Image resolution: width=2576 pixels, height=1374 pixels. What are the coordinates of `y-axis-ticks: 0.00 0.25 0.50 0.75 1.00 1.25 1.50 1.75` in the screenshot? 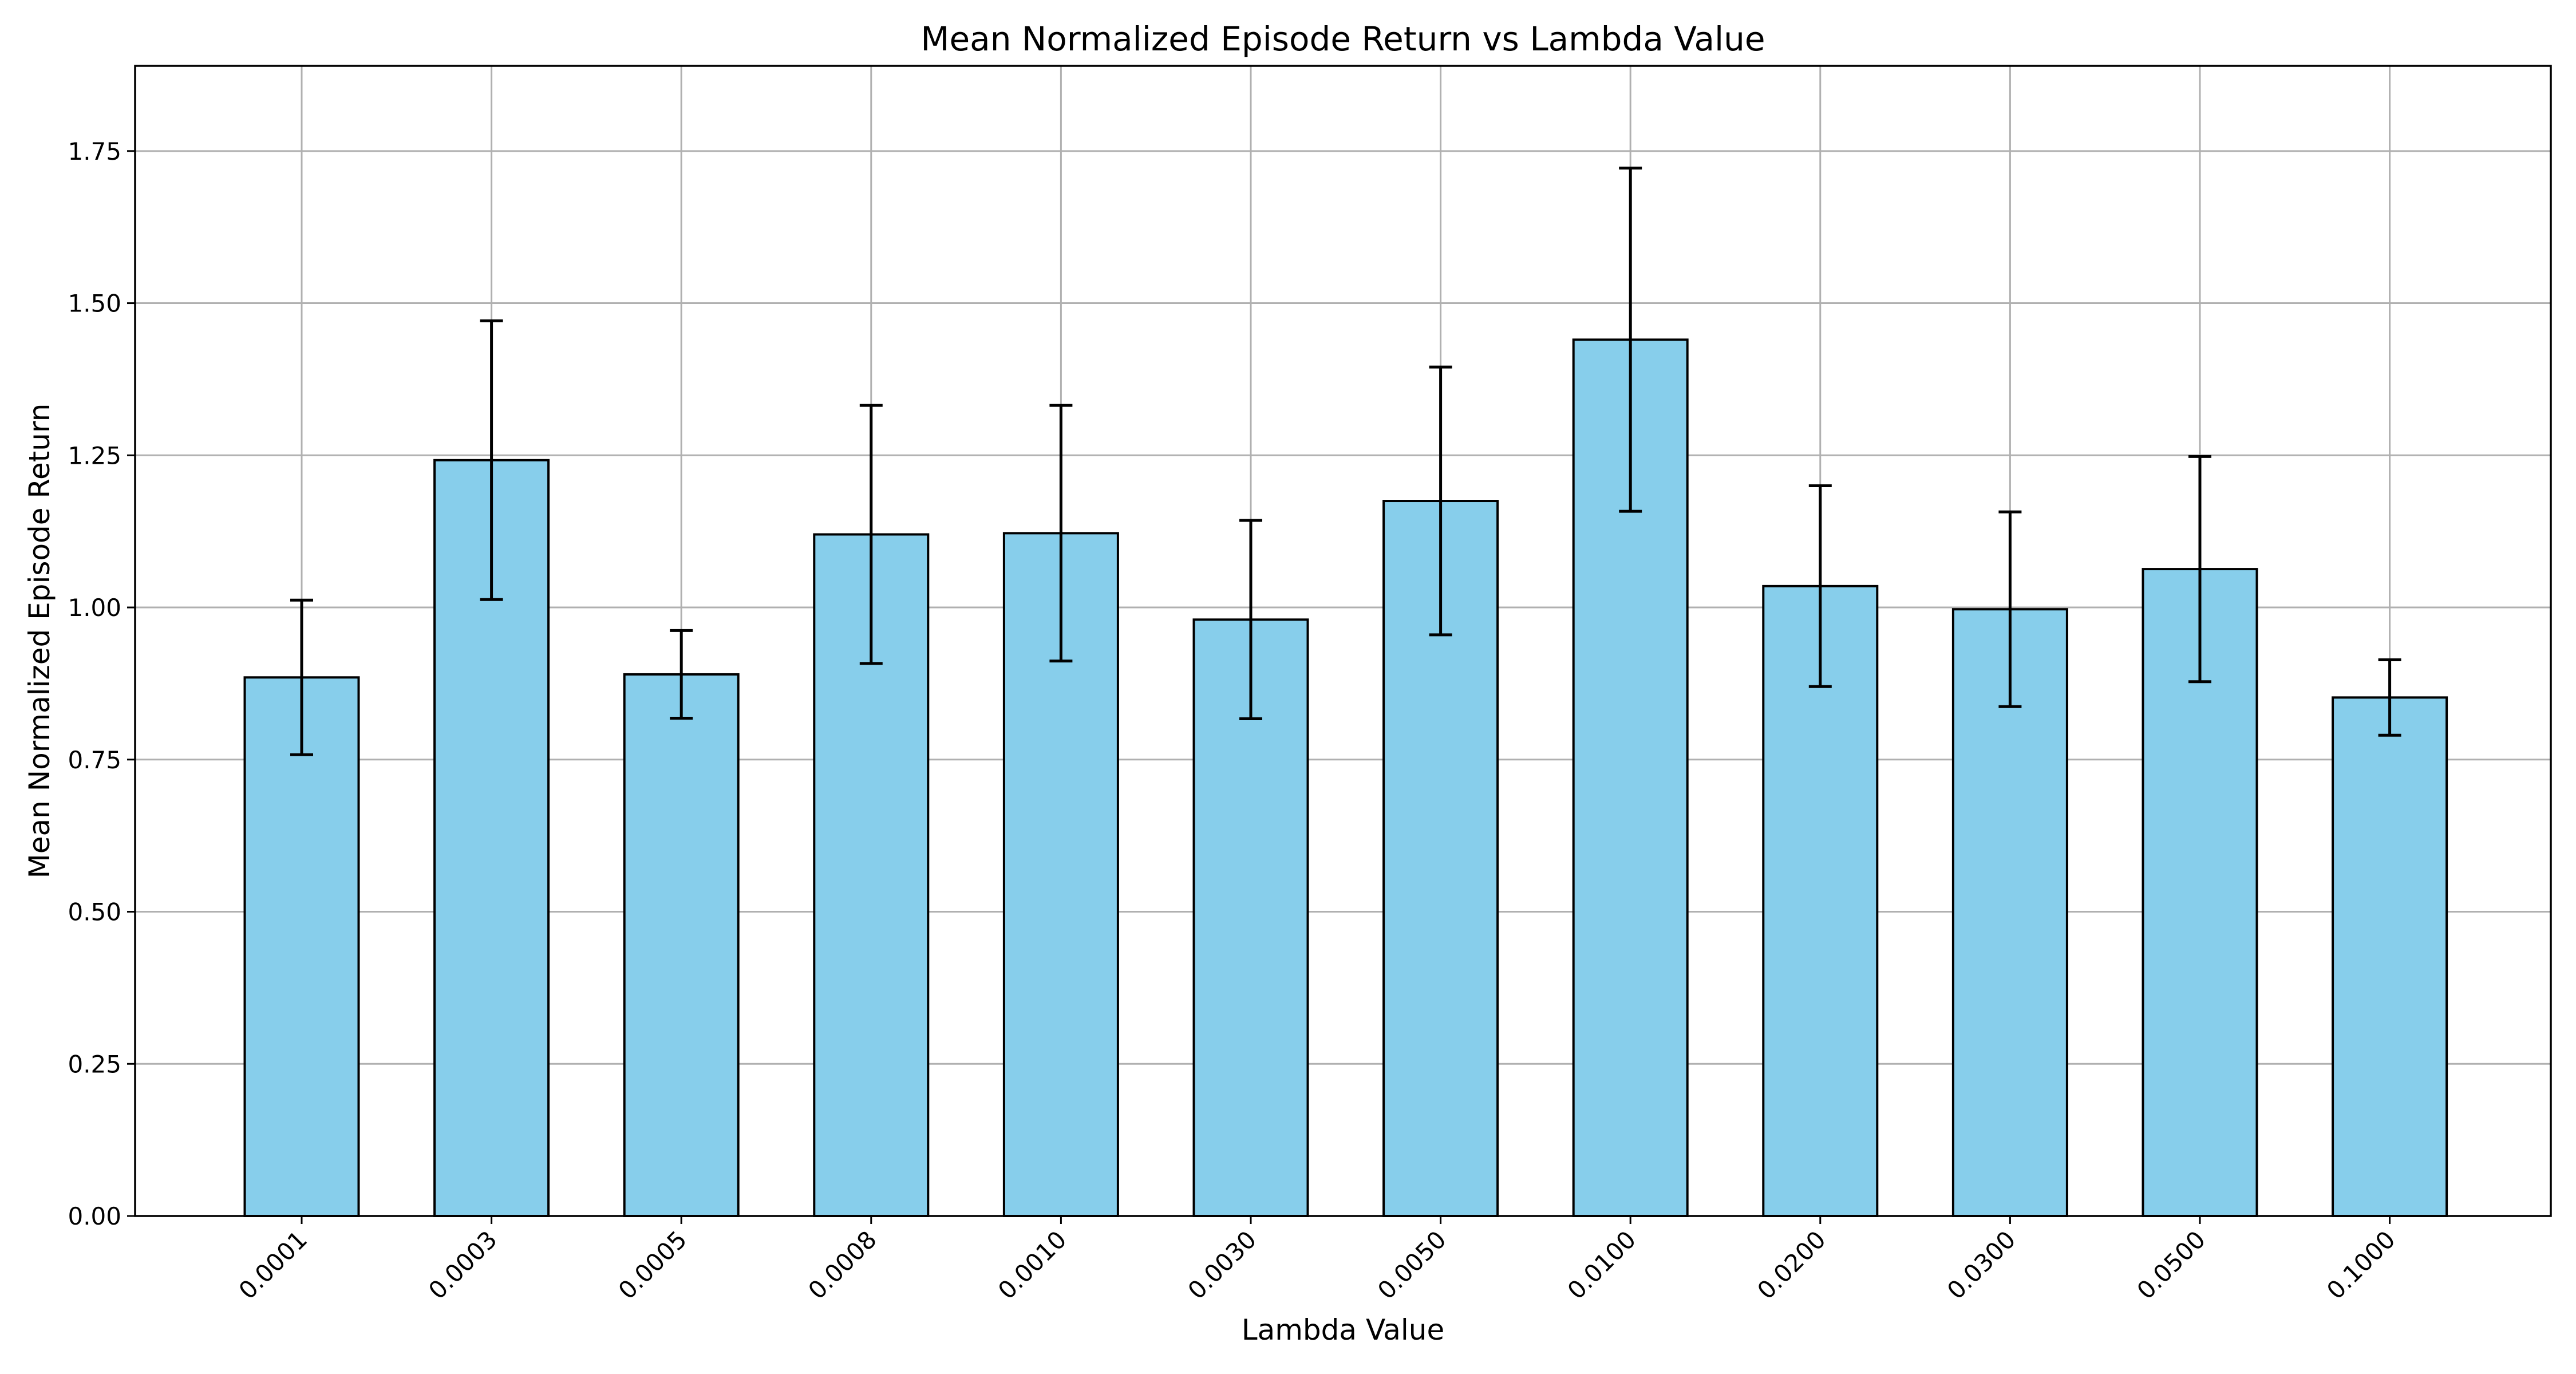 It's located at (101, 683).